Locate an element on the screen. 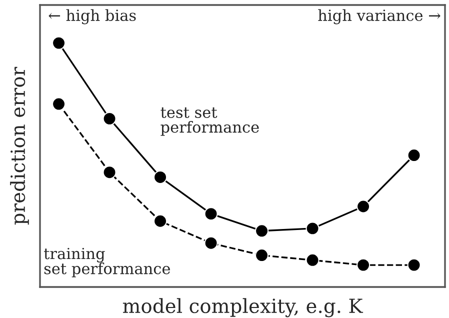 This screenshot has width=449, height=318. text: ← high bias is located at coordinates (92, 16).